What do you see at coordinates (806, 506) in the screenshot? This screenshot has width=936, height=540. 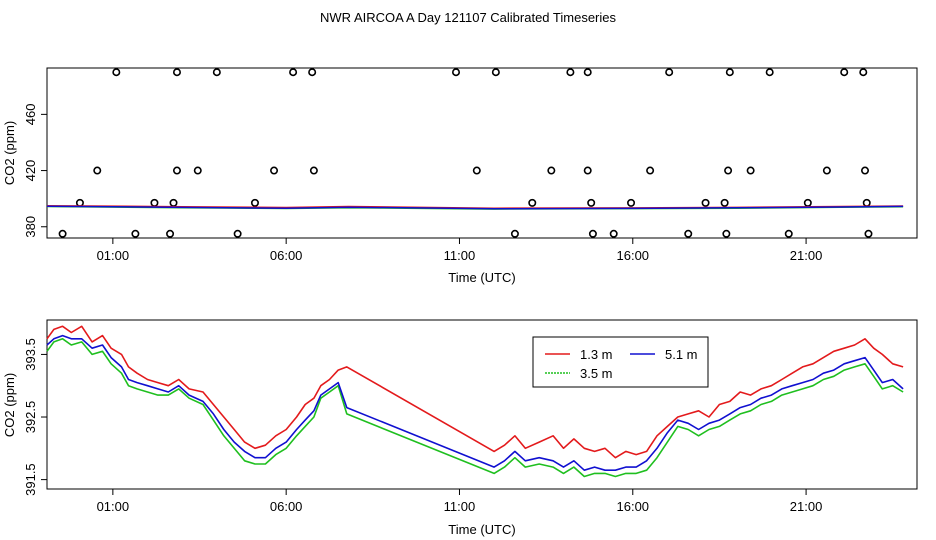 I see `bottom-x-tick-label: 21:00` at bounding box center [806, 506].